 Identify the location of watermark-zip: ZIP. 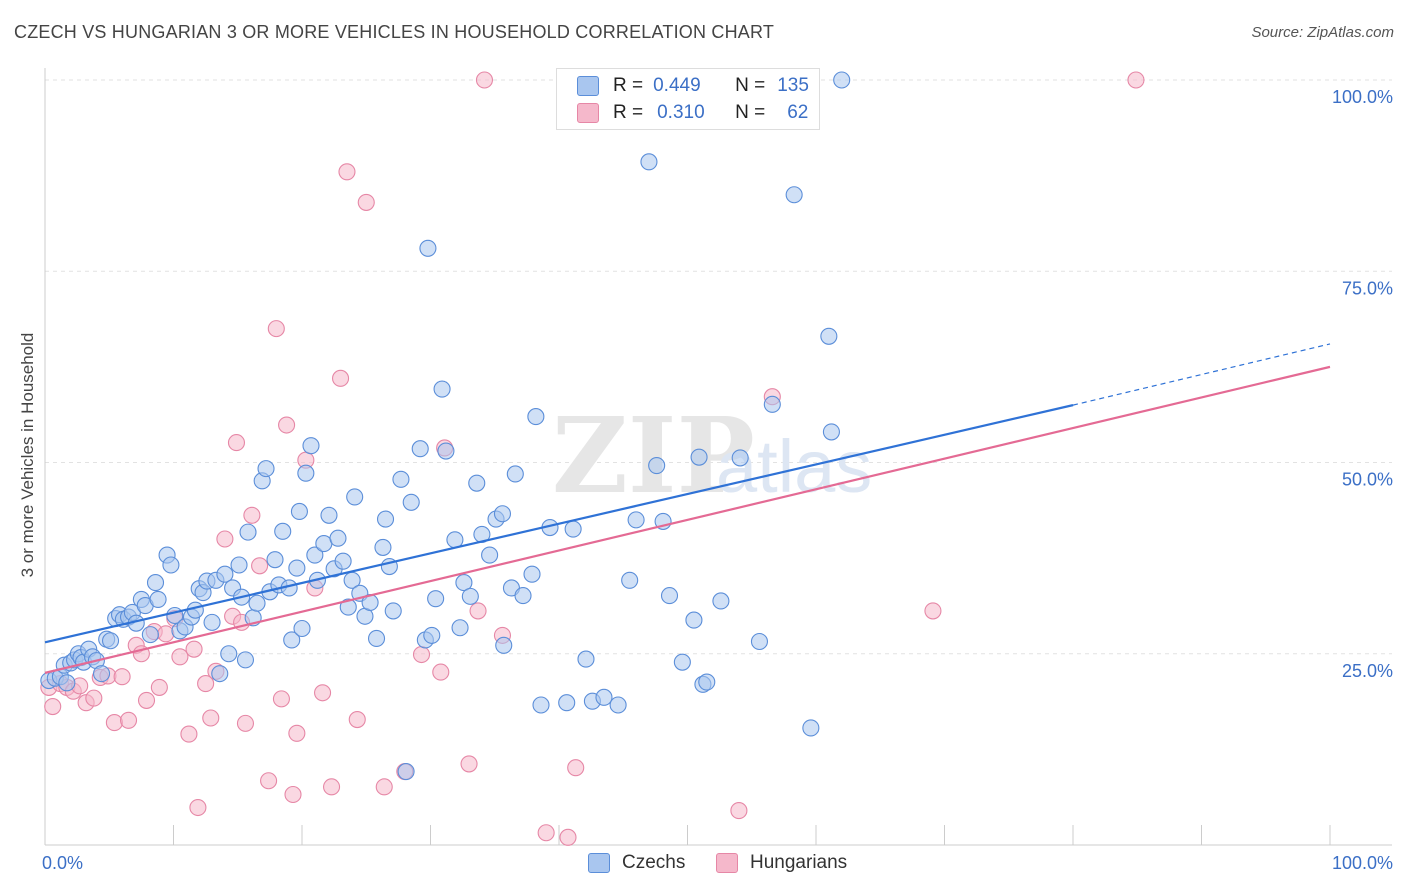
(653, 455).